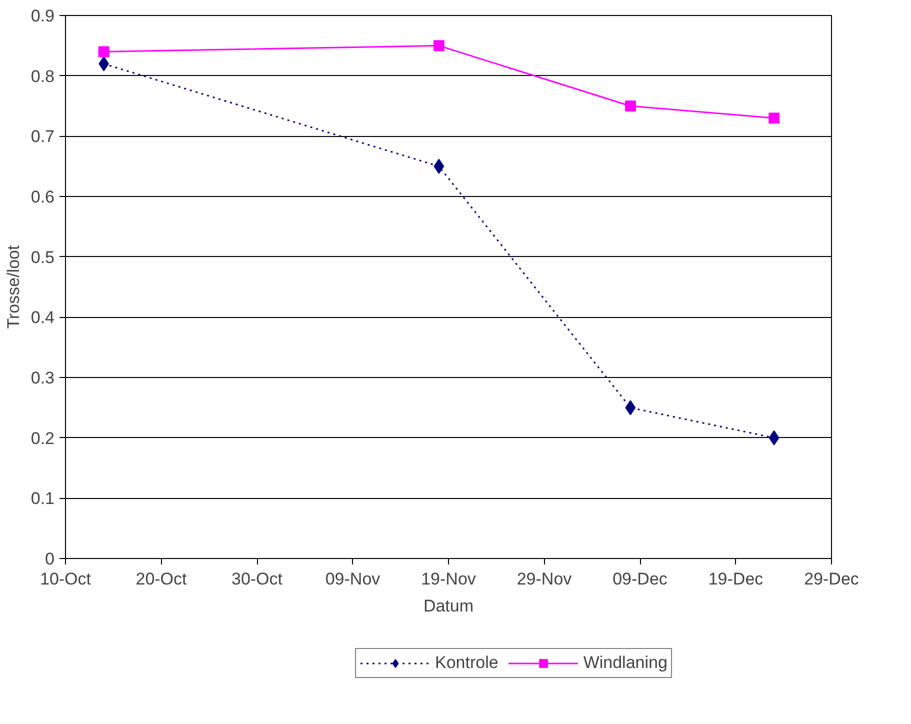  Describe the element at coordinates (42, 378) in the screenshot. I see `y-tick-label: 0.3` at that location.